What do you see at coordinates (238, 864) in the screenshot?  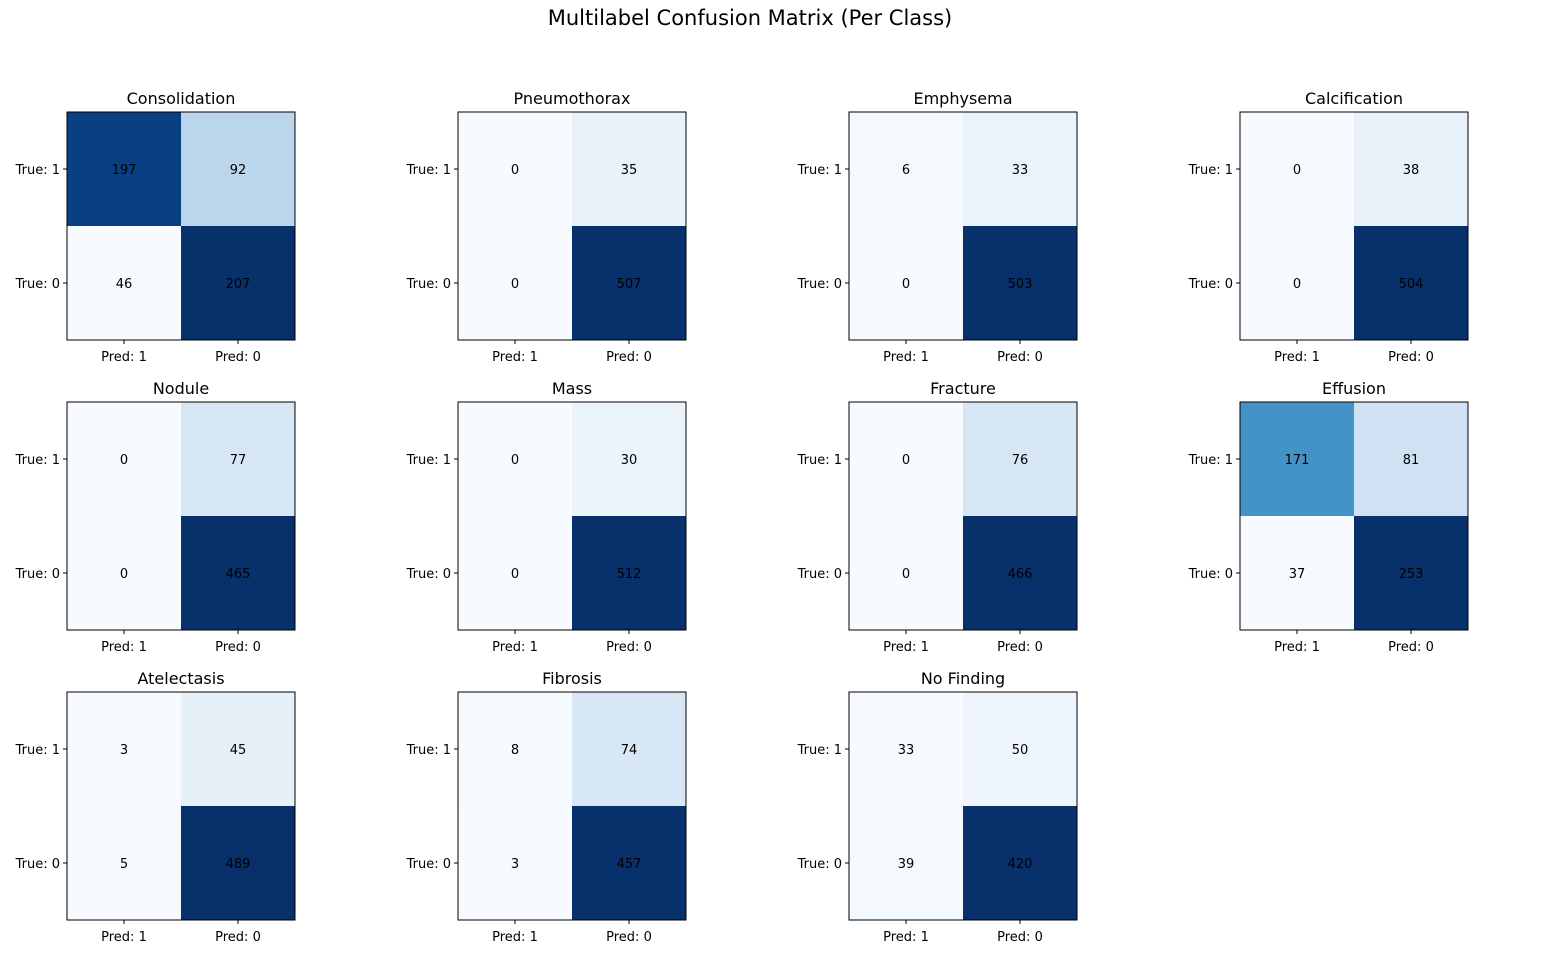 I see `cell-value-label: 489` at bounding box center [238, 864].